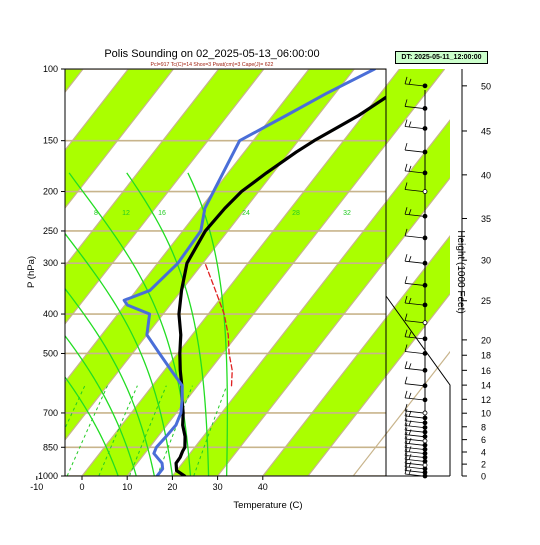 The height and width of the screenshot is (545, 540). What do you see at coordinates (50, 231) in the screenshot?
I see `y-tick-label: 250` at bounding box center [50, 231].